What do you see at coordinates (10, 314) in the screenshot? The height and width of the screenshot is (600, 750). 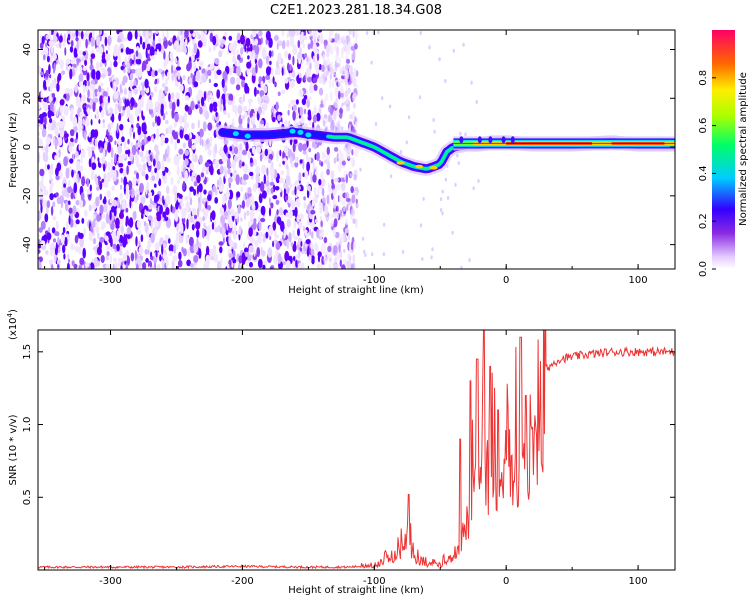 I see `snr-multiplier-exp: 4` at bounding box center [10, 314].